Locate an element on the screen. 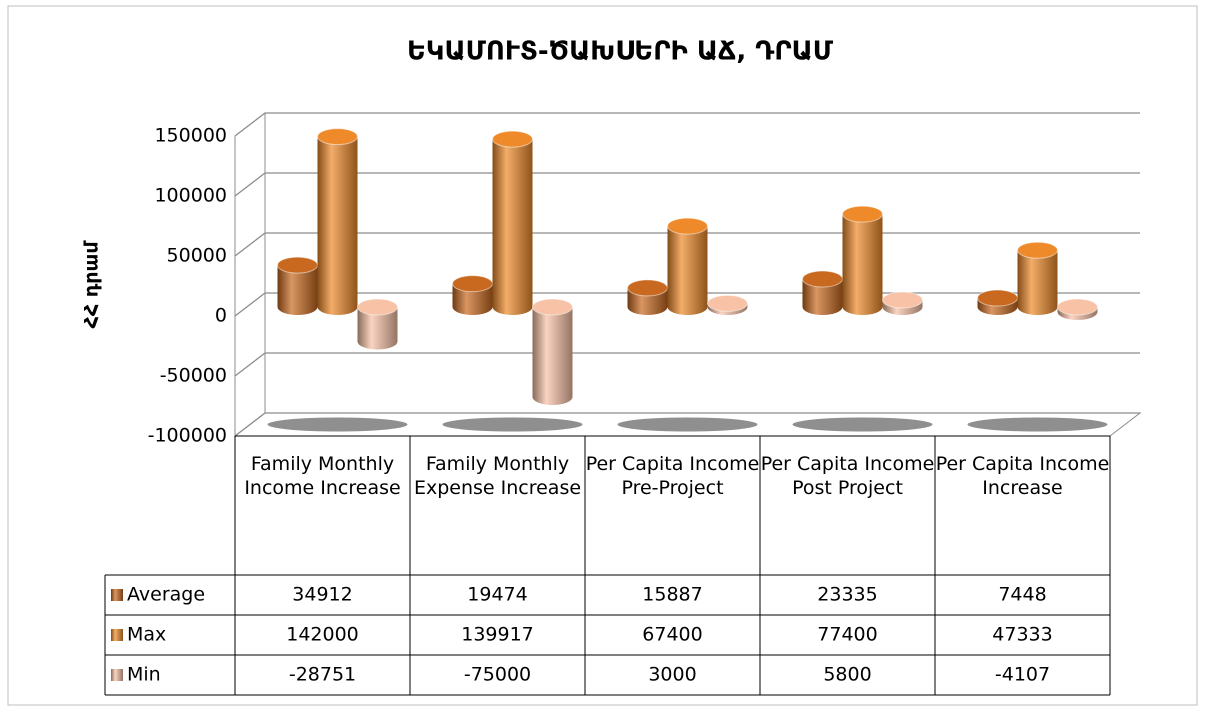  data-value: 142000 is located at coordinates (322, 635).